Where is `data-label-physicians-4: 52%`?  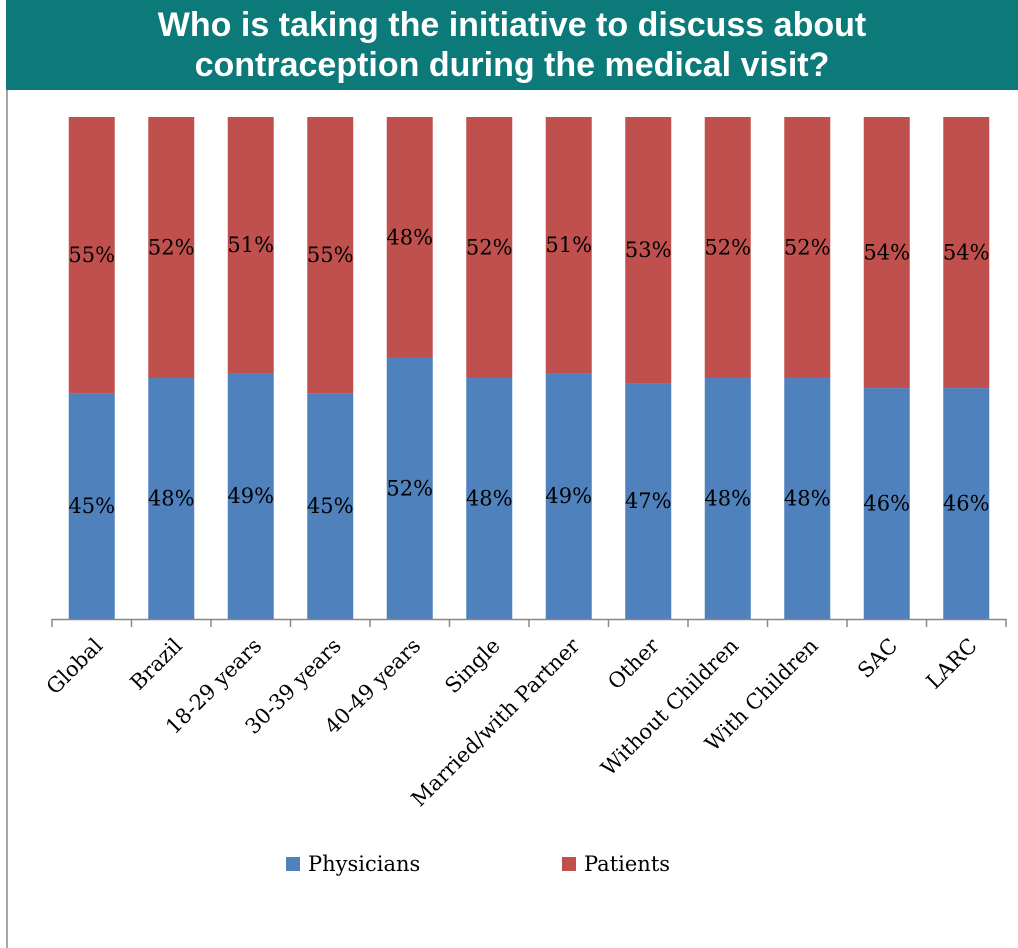 data-label-physicians-4: 52% is located at coordinates (409, 488).